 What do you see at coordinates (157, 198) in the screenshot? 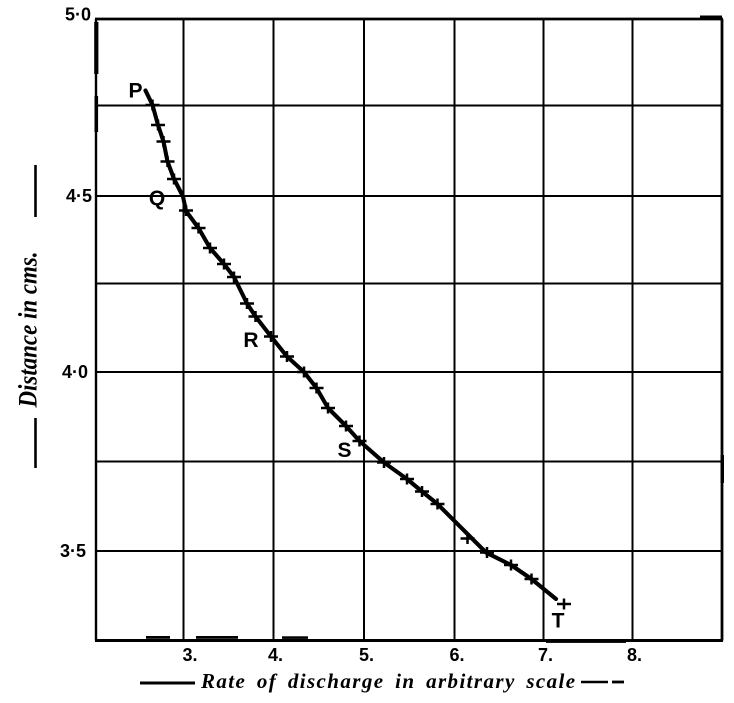
I see `svg-text: Q` at bounding box center [157, 198].